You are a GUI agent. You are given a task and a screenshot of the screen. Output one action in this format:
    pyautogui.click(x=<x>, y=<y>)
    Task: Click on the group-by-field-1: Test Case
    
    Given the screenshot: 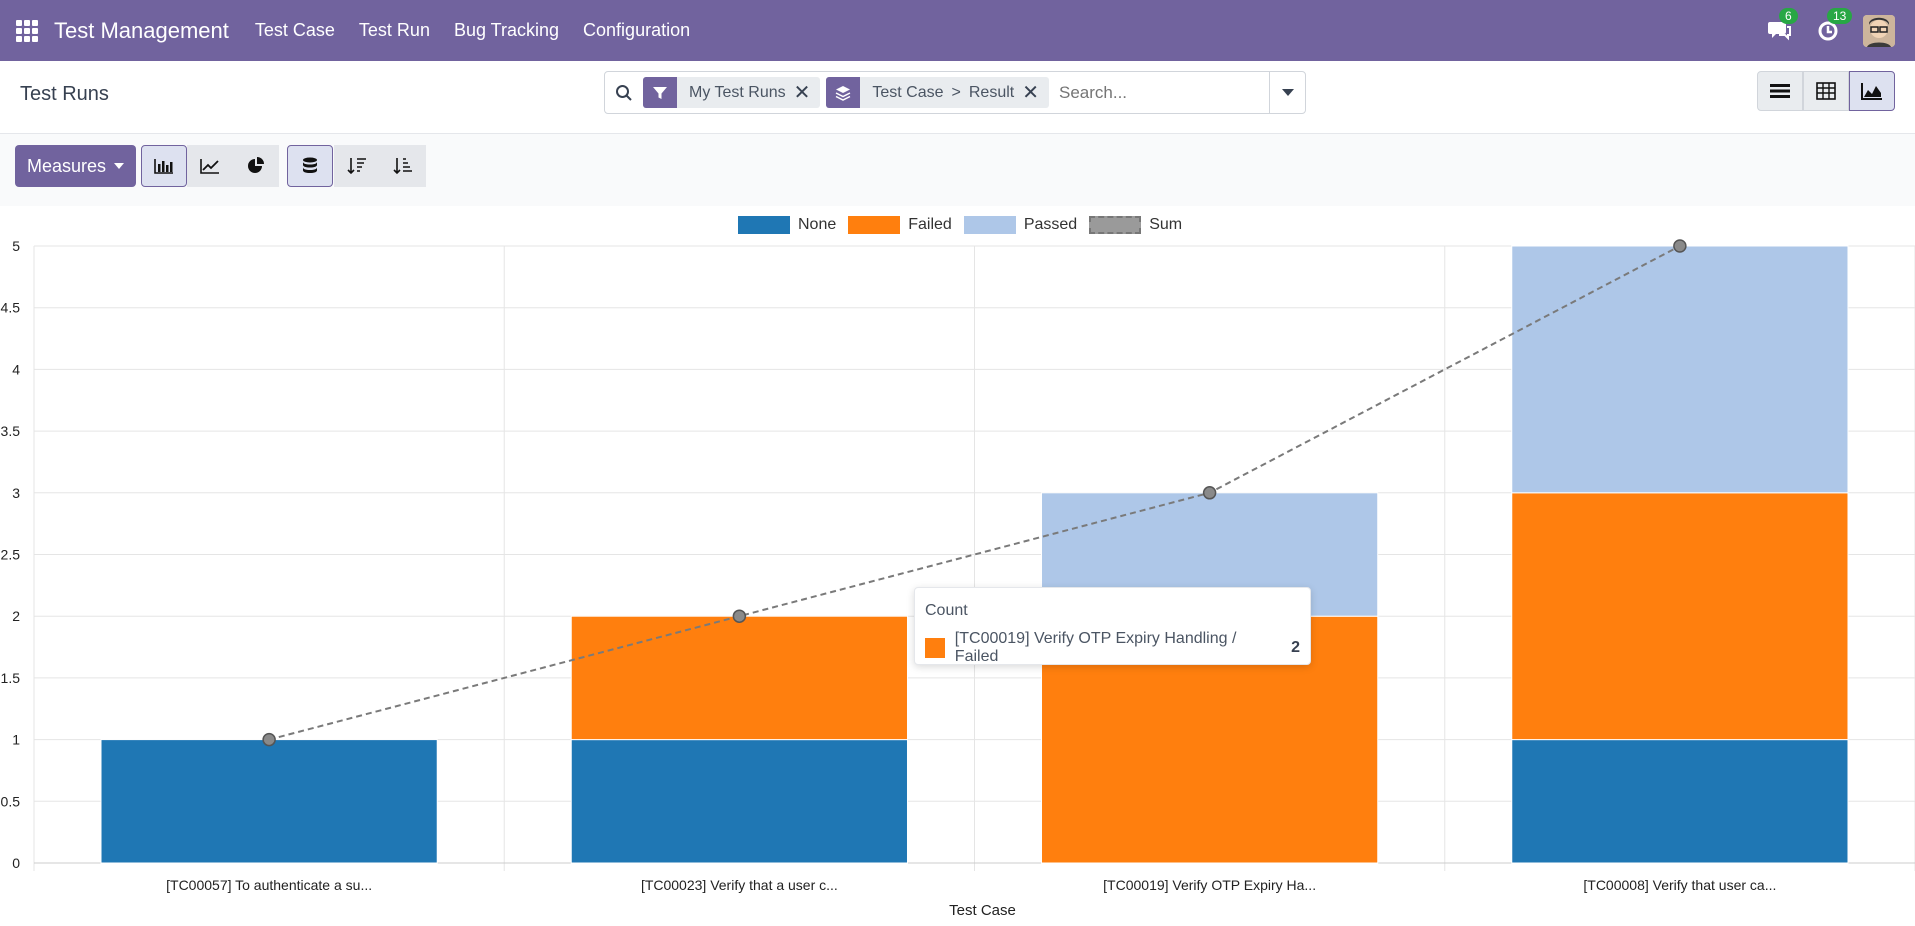 What is the action you would take?
    pyautogui.click(x=908, y=92)
    